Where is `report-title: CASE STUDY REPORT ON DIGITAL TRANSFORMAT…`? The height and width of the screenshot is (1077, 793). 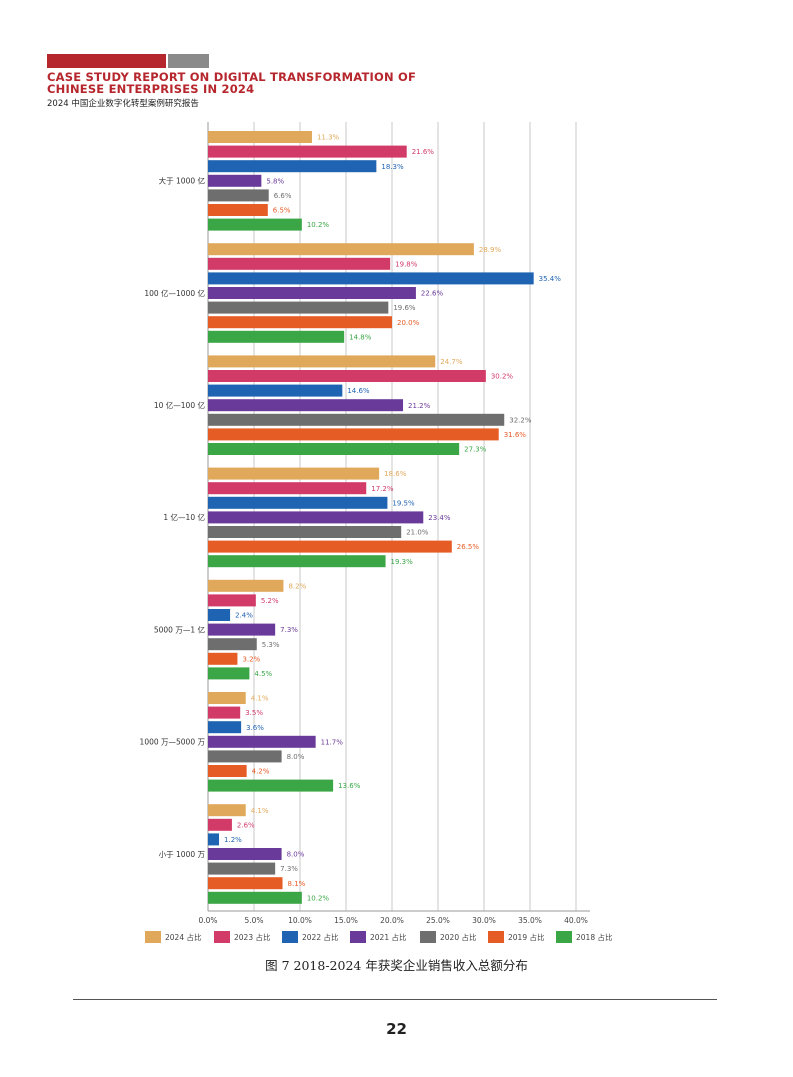 report-title: CASE STUDY REPORT ON DIGITAL TRANSFORMAT… is located at coordinates (232, 83).